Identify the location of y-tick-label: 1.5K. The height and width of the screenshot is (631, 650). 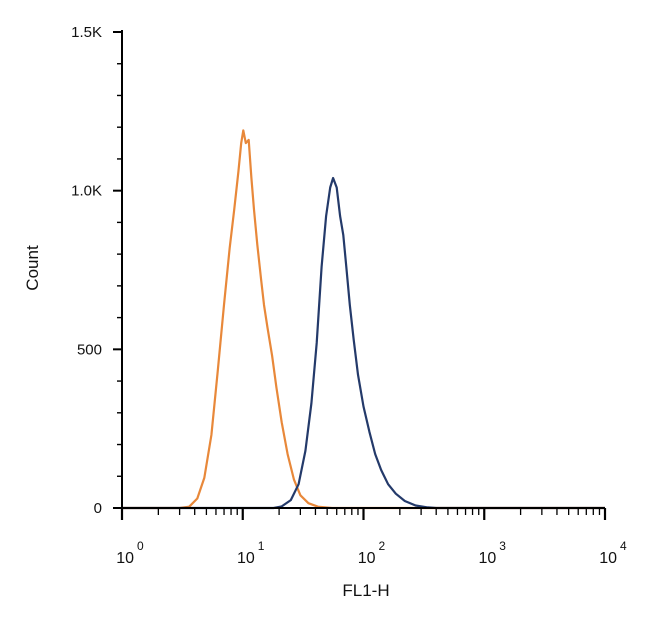
(86, 32).